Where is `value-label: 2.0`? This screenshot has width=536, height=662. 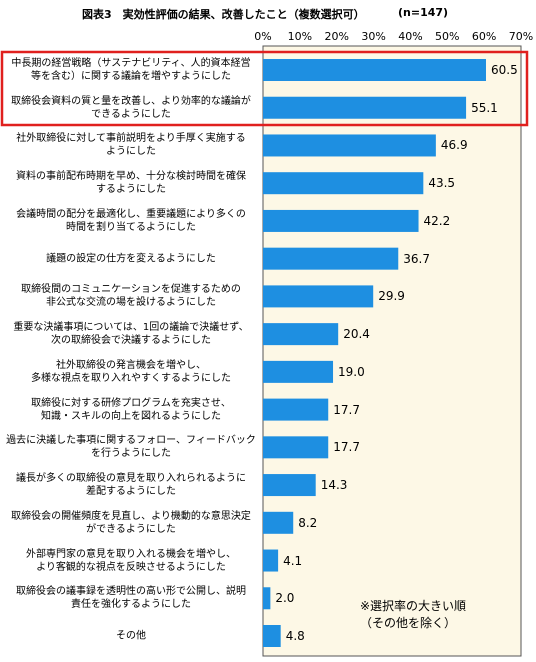 value-label: 2.0 is located at coordinates (285, 598).